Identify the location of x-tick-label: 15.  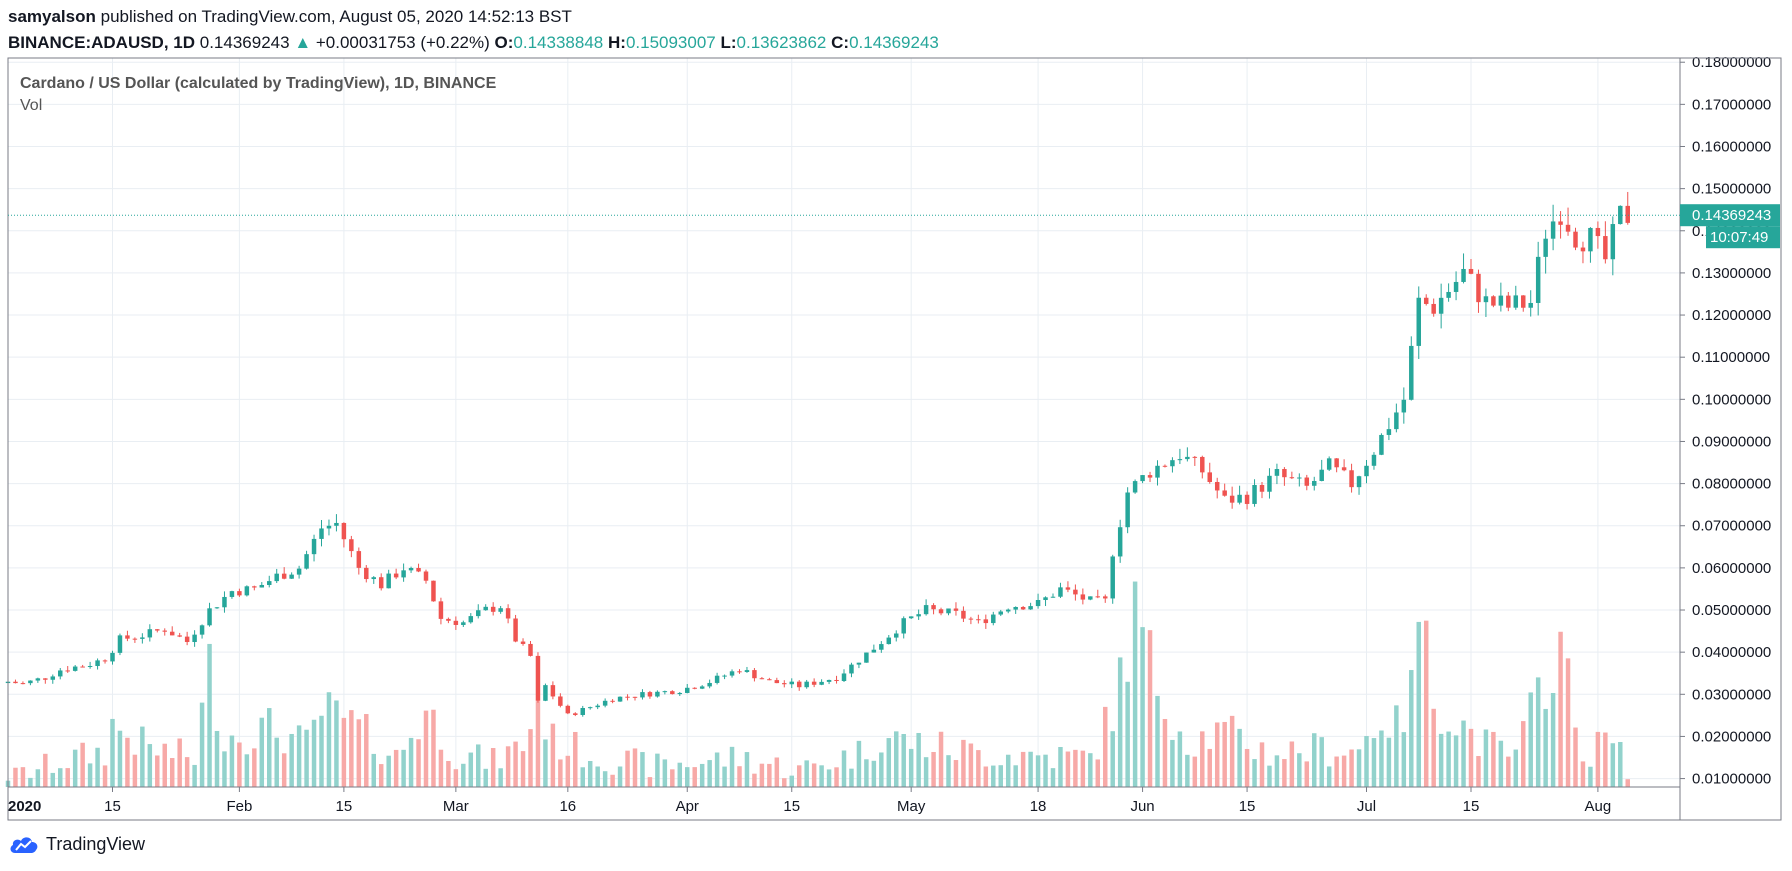
(791, 806).